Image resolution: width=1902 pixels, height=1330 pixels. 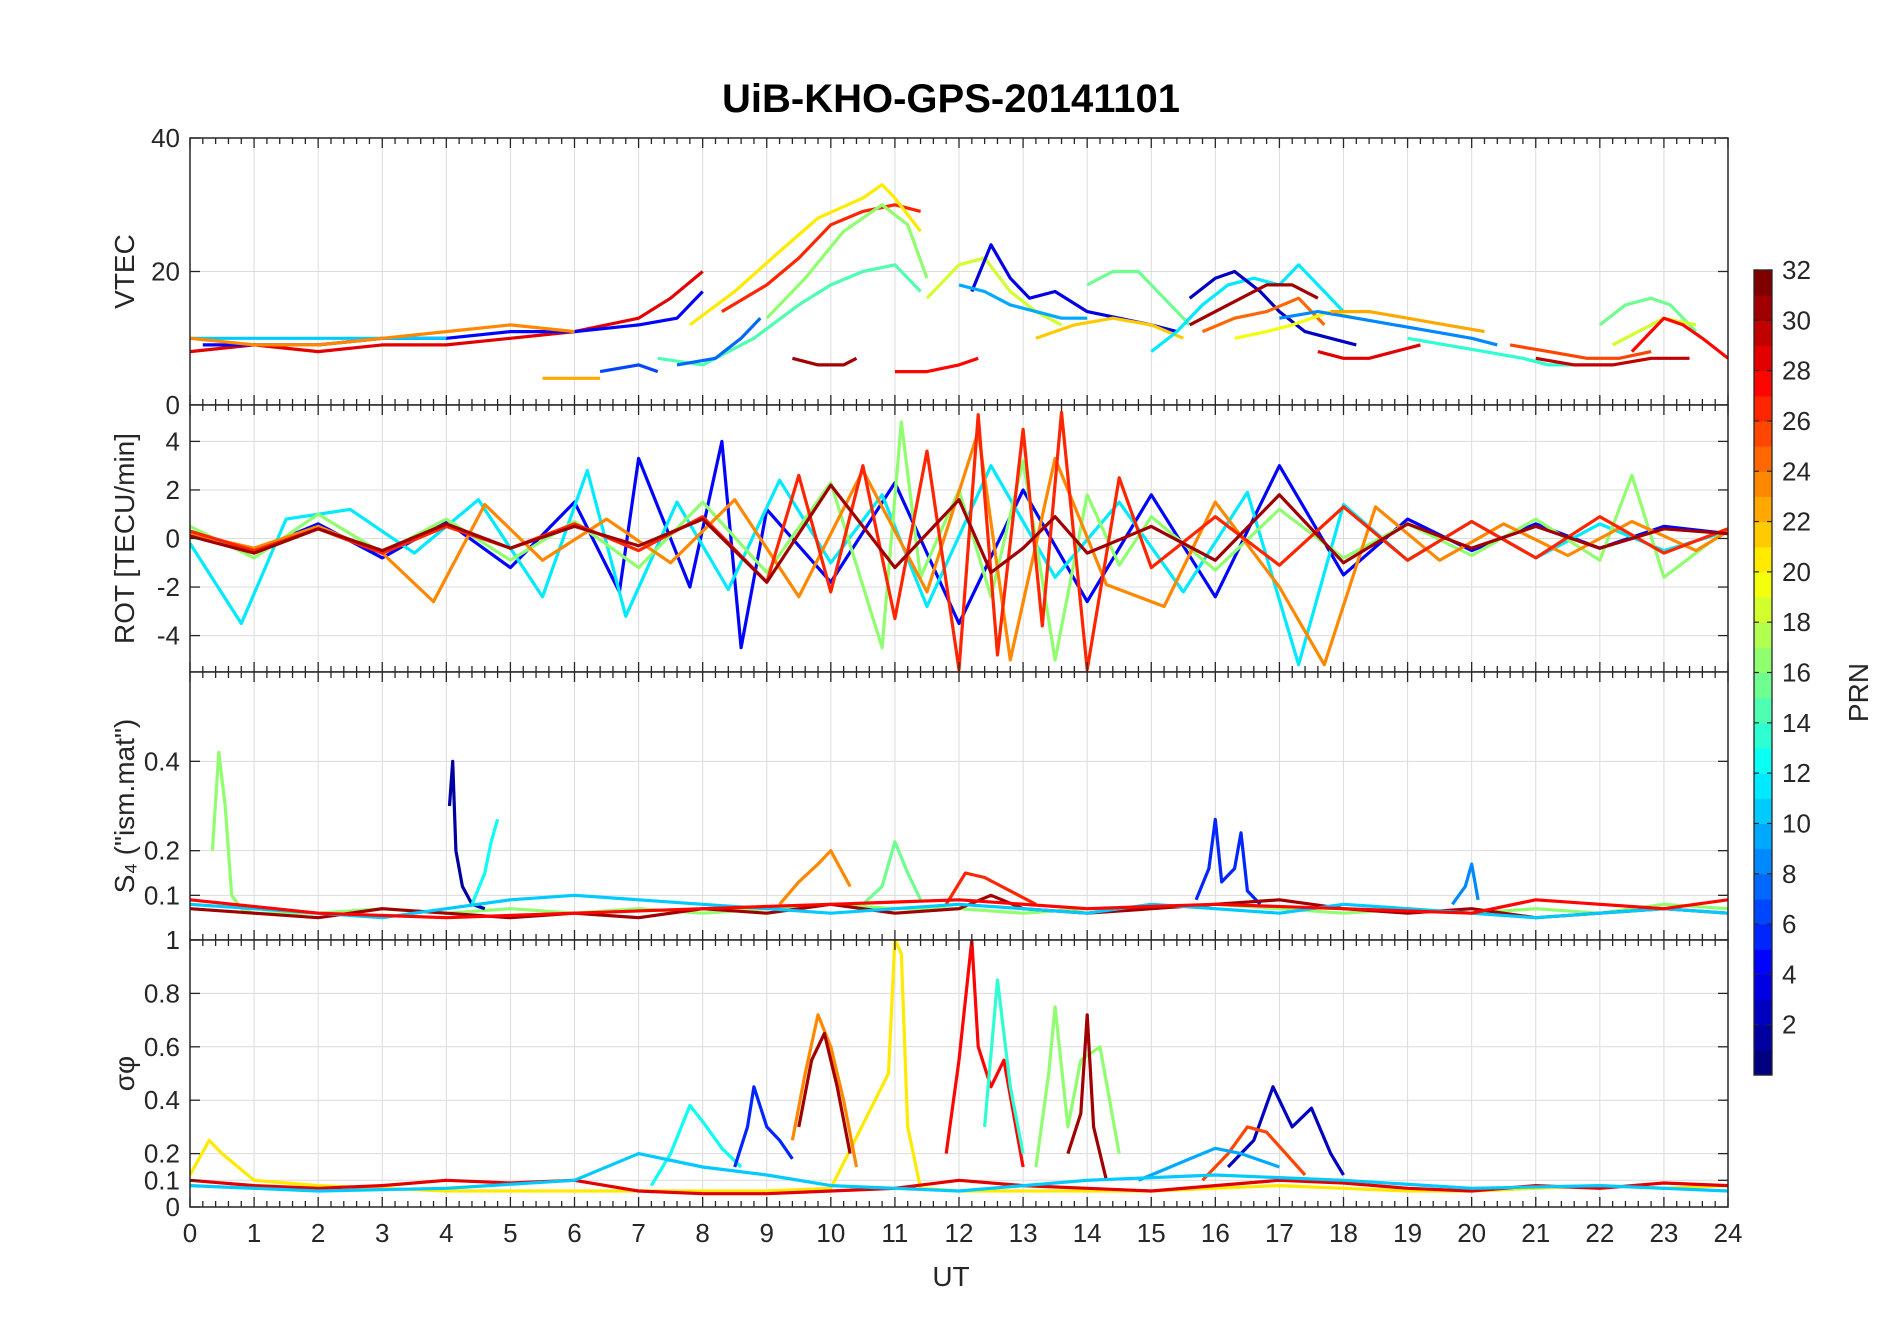 I want to click on y-tick-label: 0.1, so click(x=162, y=1180).